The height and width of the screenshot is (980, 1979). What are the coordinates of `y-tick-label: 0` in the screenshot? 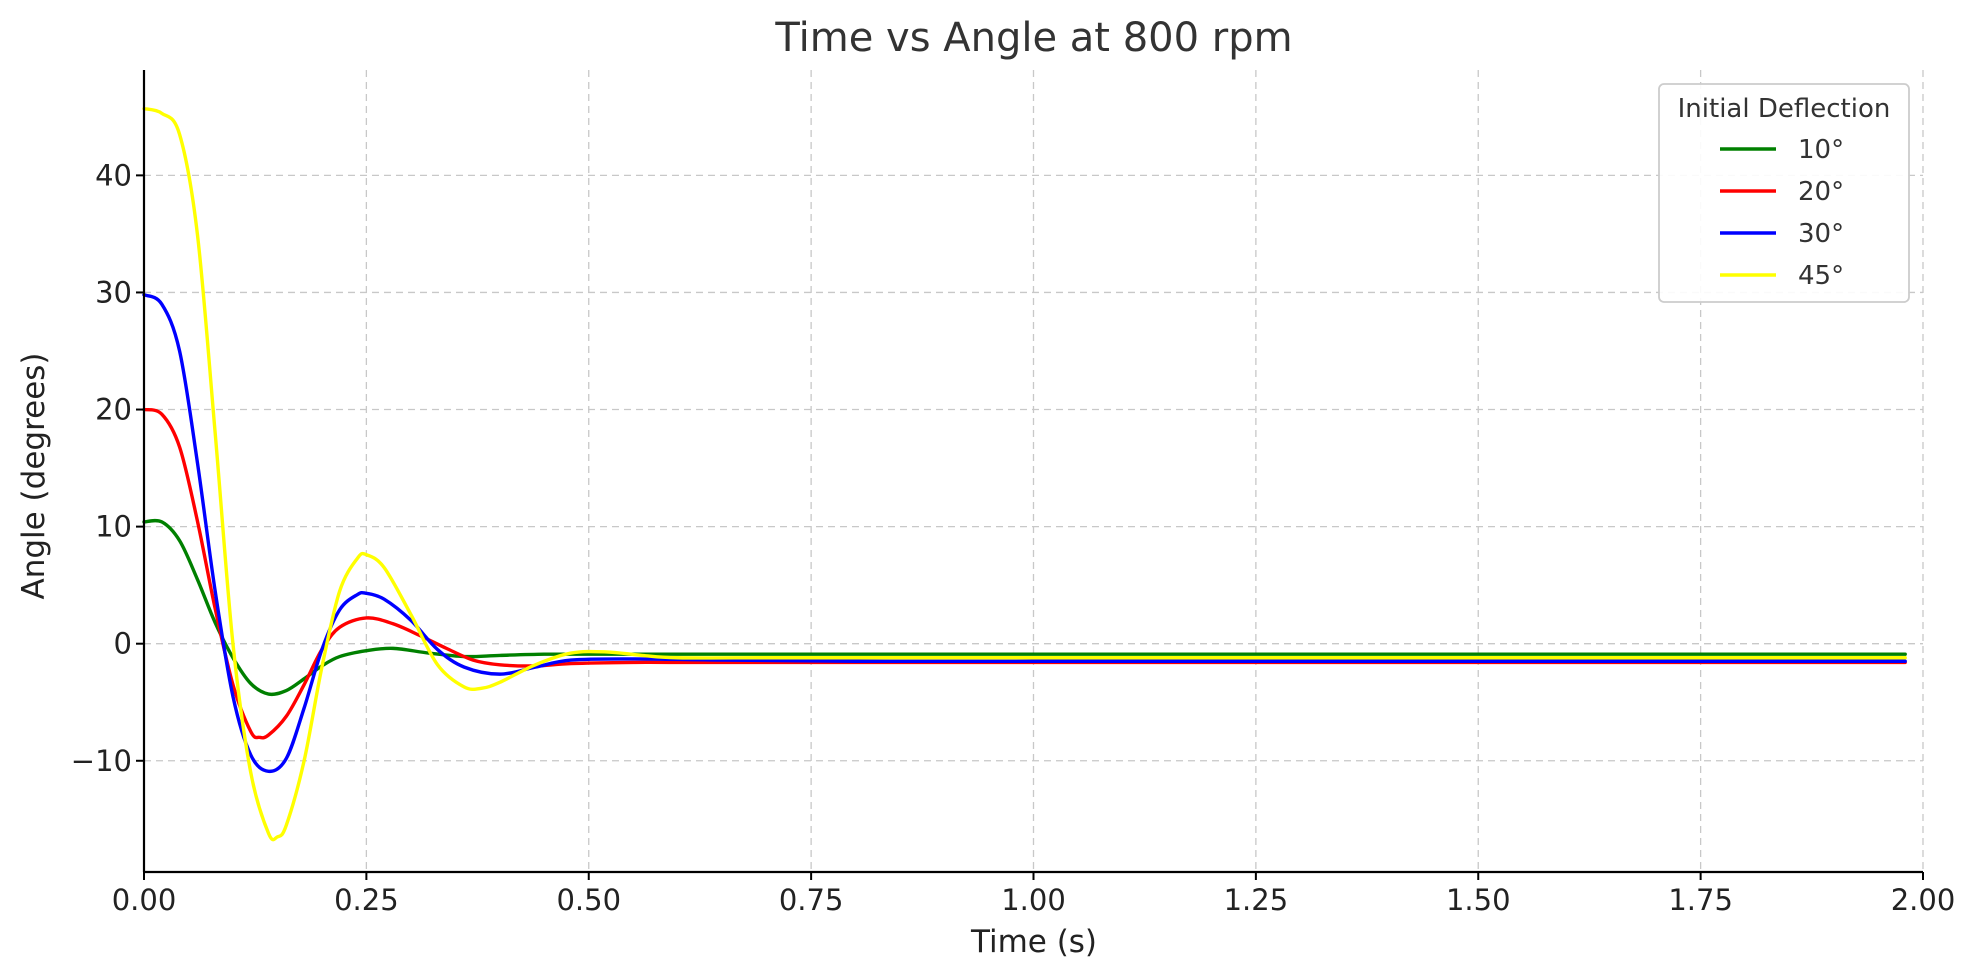 It's located at (123, 644).